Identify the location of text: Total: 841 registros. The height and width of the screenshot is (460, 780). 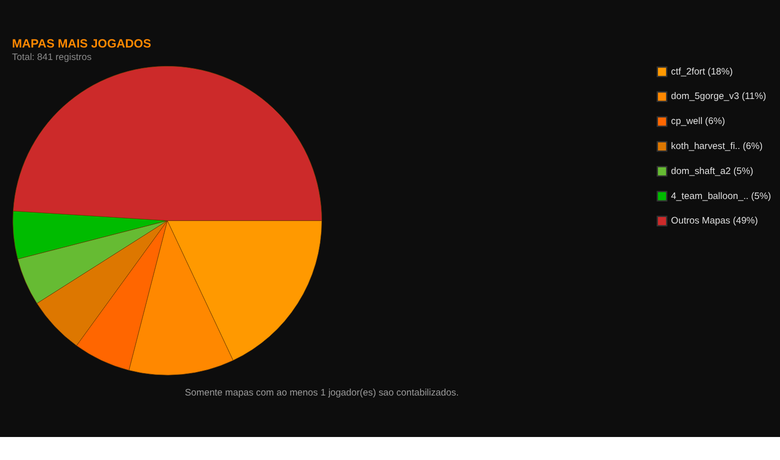
(52, 56).